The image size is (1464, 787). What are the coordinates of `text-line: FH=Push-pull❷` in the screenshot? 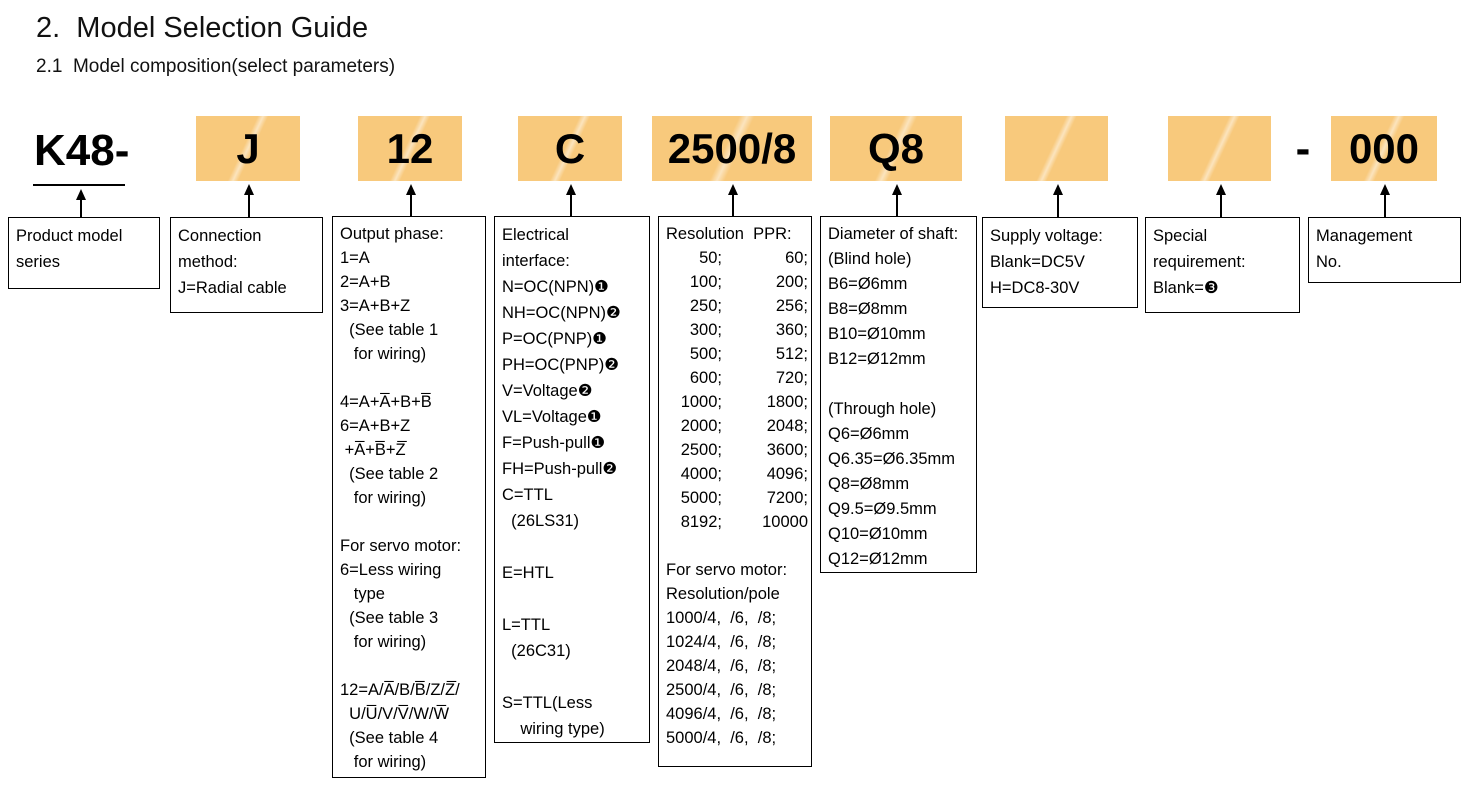 It's located at (560, 469).